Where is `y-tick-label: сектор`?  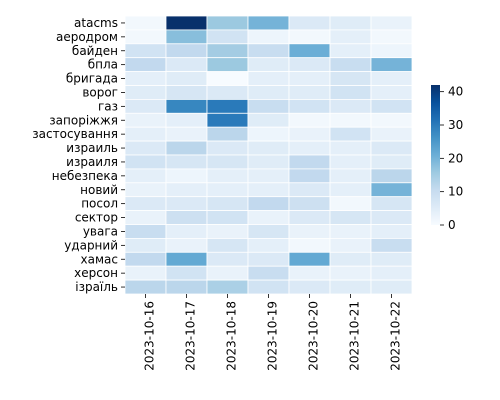 y-tick-label: сектор is located at coordinates (96, 218).